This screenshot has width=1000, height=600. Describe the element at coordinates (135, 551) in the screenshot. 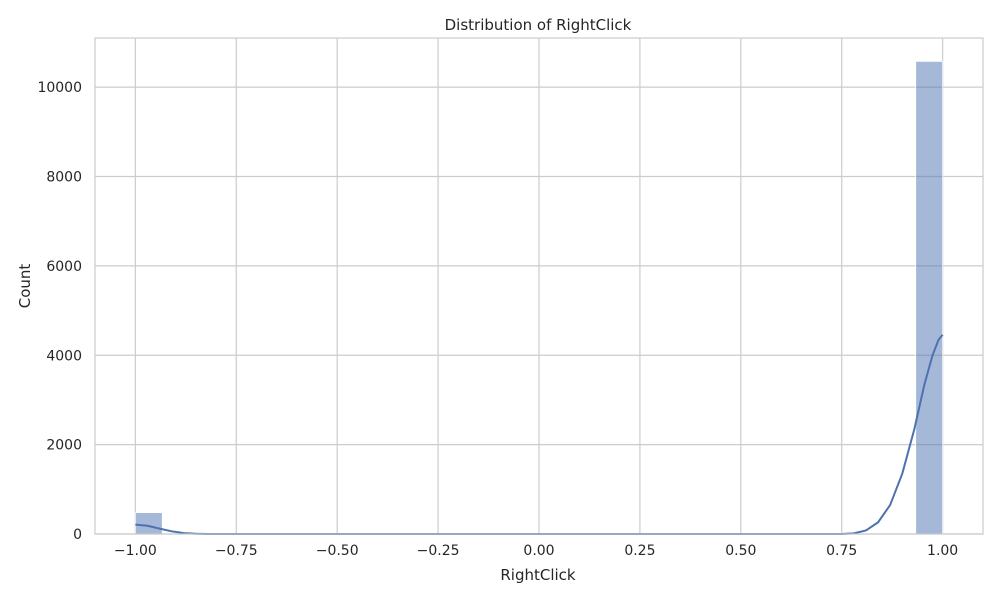

I see `x-tick-label: −1.00` at that location.